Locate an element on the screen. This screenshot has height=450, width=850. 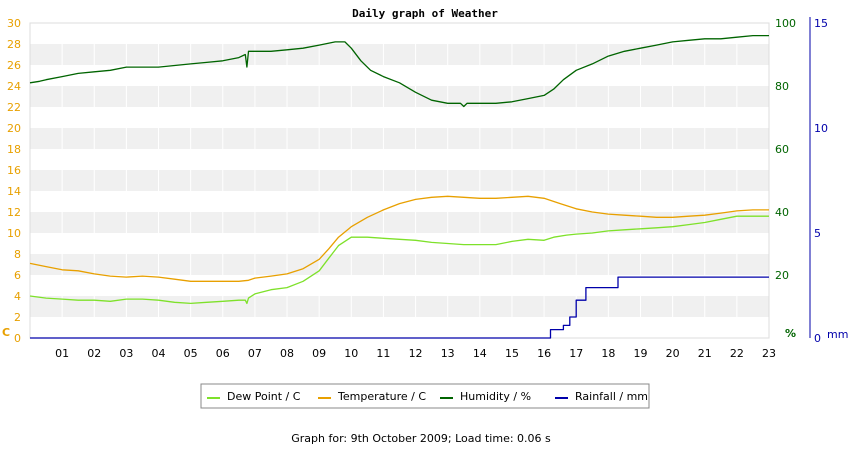
left-tick-label: 22 is located at coordinates (14, 107).